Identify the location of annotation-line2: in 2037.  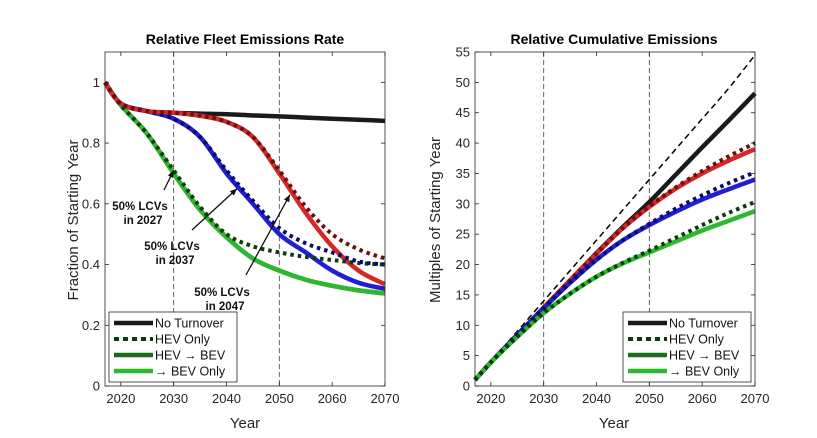
(175, 261).